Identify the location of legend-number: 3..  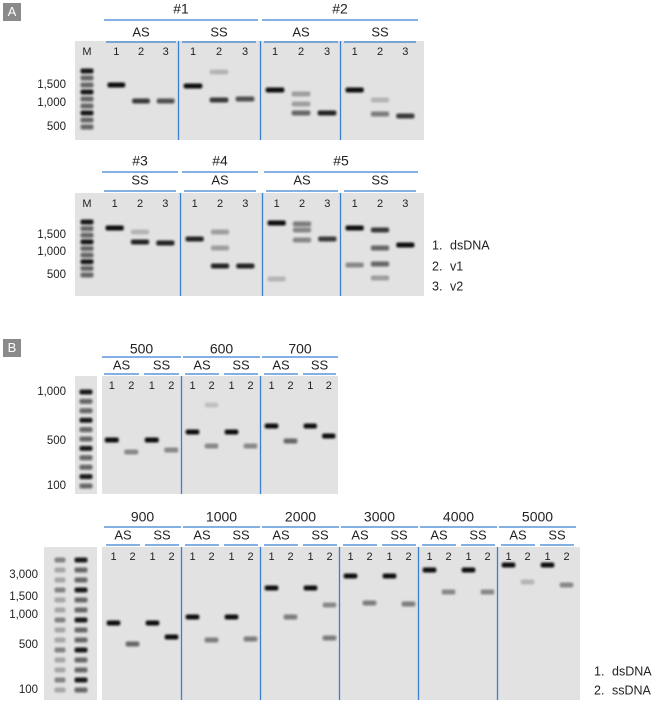
(437, 286).